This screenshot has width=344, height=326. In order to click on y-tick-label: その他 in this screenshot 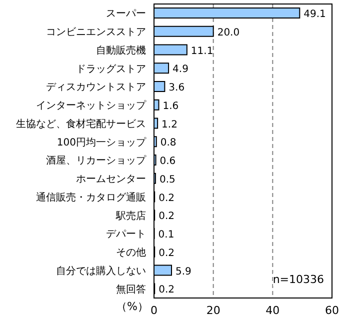, I will do `click(131, 252)`.